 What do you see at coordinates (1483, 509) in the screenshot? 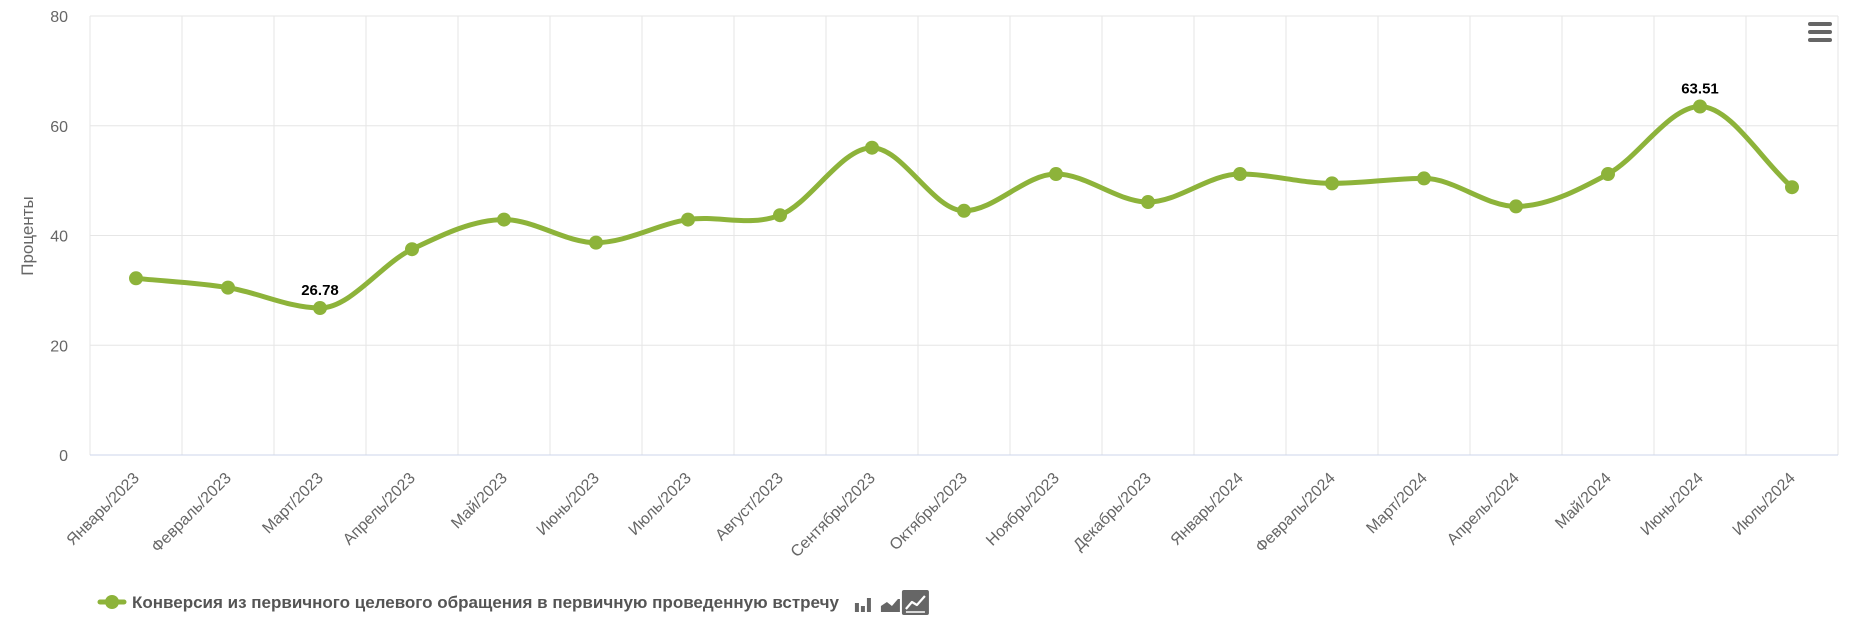
I see `x-tick-label: Апрель/2024` at bounding box center [1483, 509].